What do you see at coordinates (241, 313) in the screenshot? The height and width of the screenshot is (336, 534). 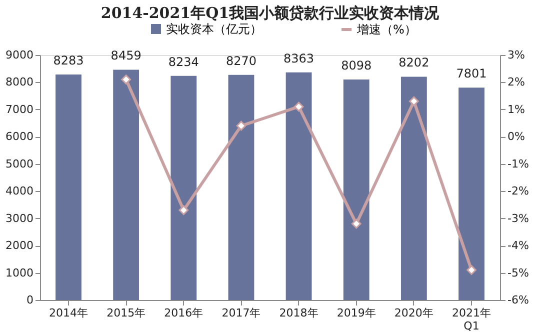 I see `x-tick-label: 2017年` at bounding box center [241, 313].